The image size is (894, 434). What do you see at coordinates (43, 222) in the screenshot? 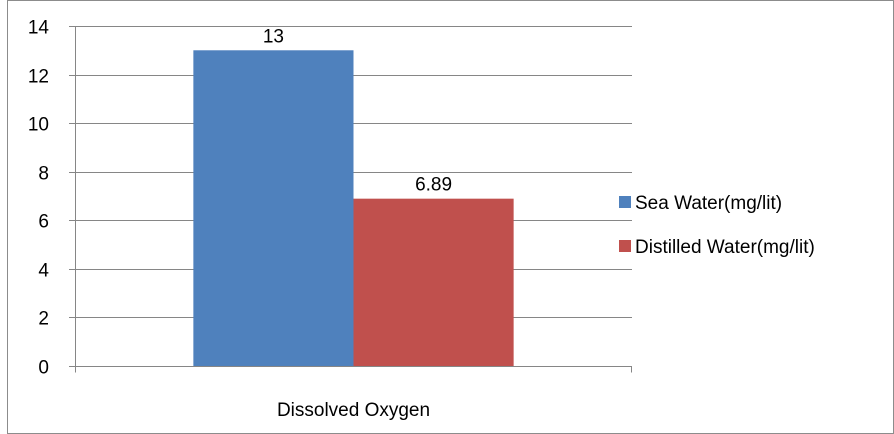
I see `y-tick-label: 6` at bounding box center [43, 222].